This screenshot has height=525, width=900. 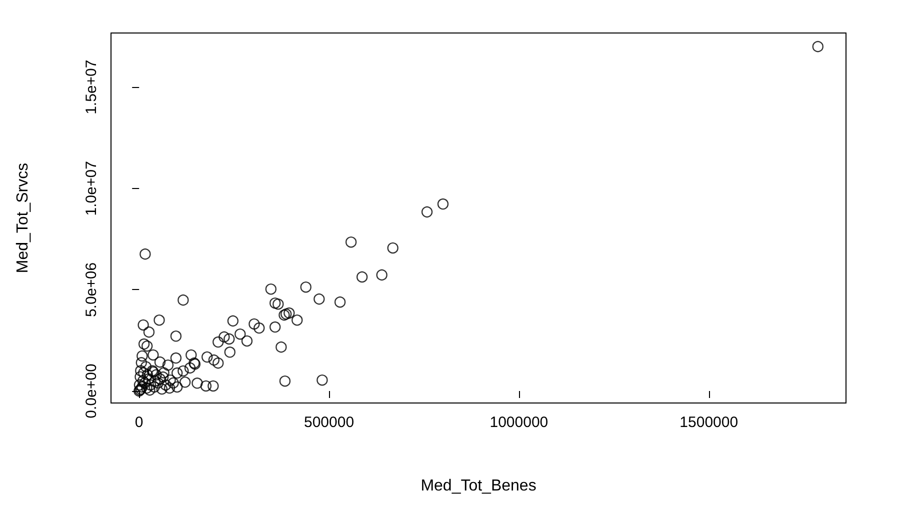 I want to click on y-tick-label: 1.0e+07, so click(x=91, y=188).